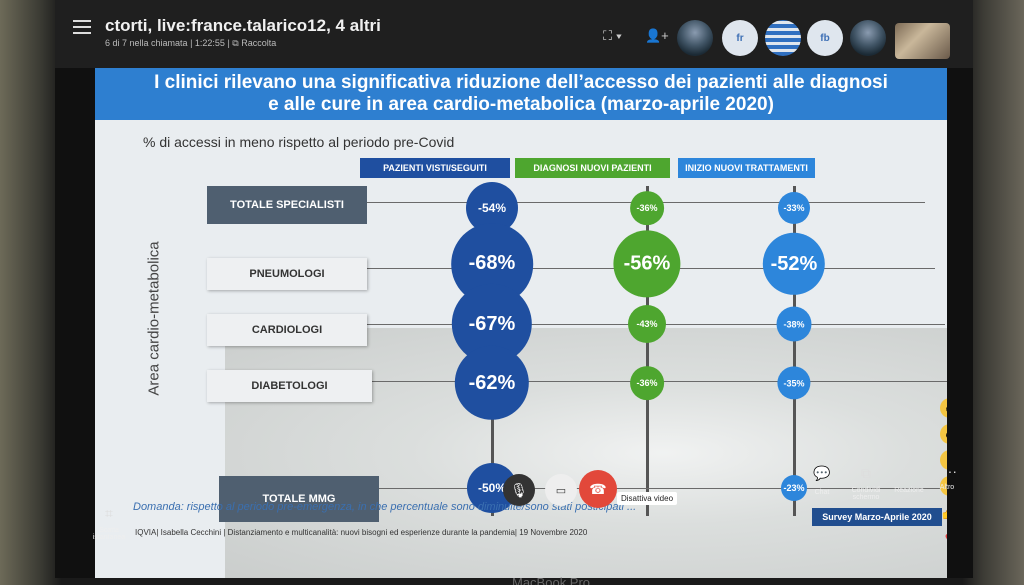 This screenshot has height=585, width=1024. I want to click on phone-hangup-icon: ☎, so click(598, 488).